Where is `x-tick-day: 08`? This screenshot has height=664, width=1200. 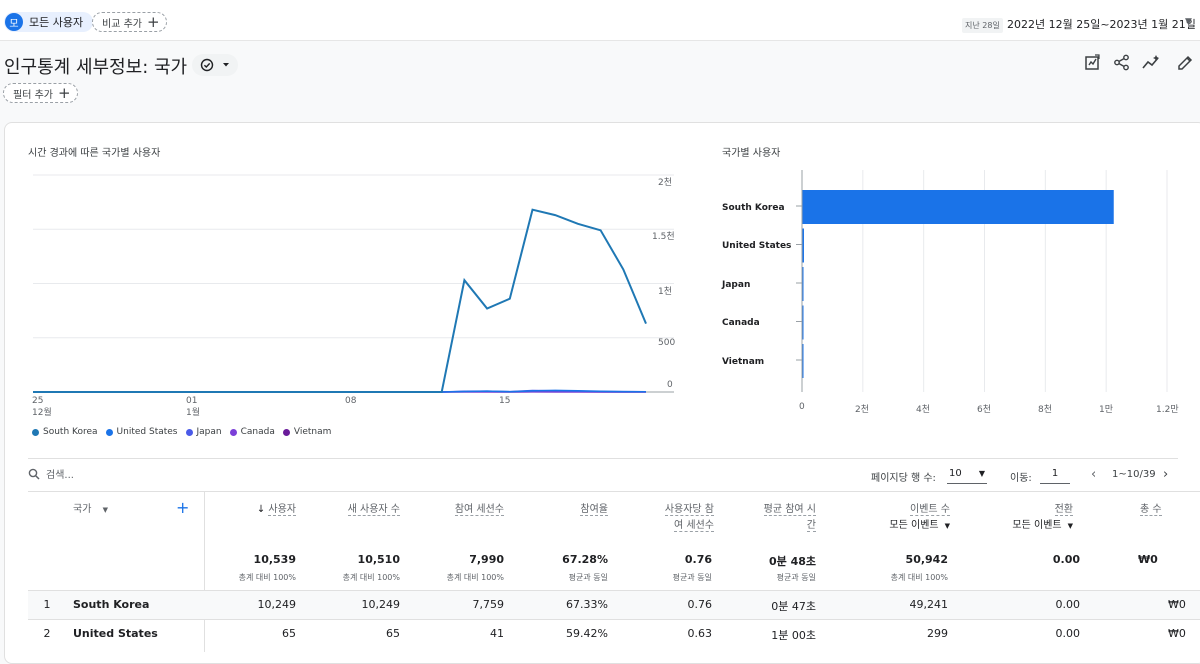
x-tick-day: 08 is located at coordinates (350, 401).